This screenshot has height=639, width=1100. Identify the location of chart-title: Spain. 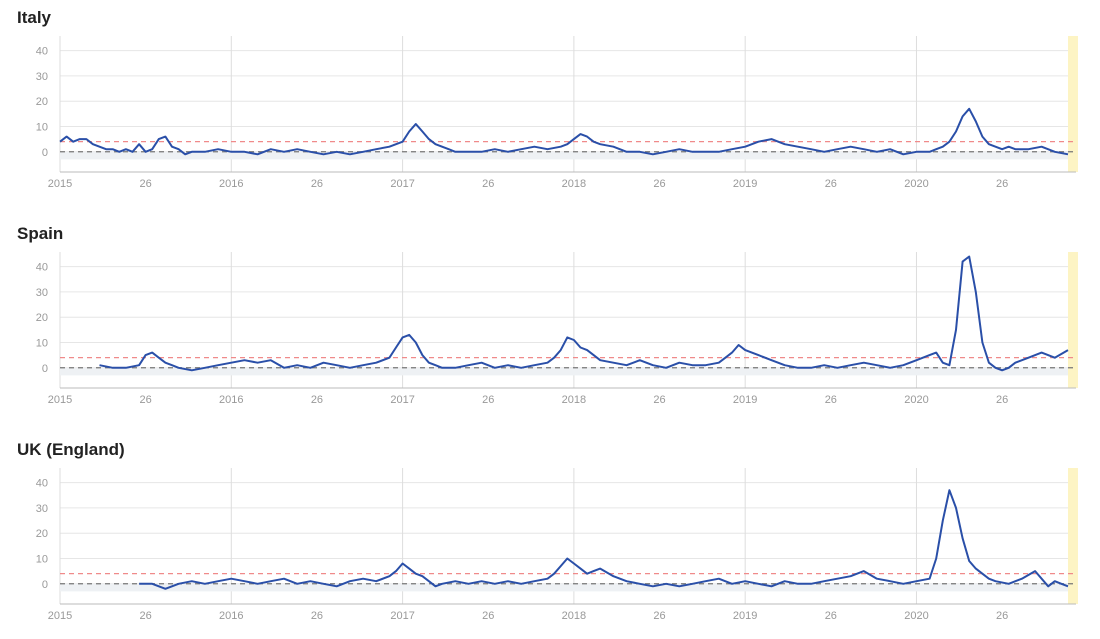
(40, 233).